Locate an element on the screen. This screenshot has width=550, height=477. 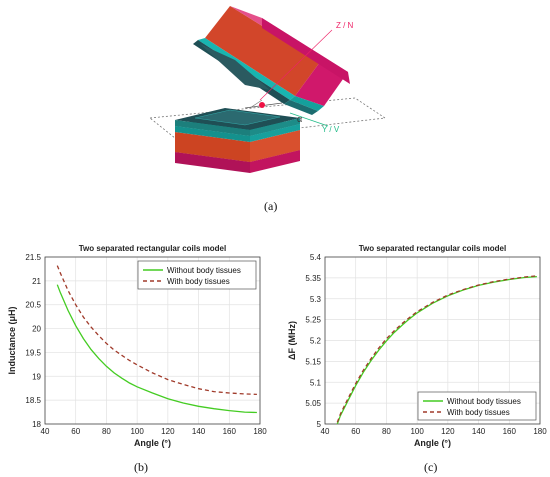
y-tick-label: 19 is located at coordinates (36, 376).